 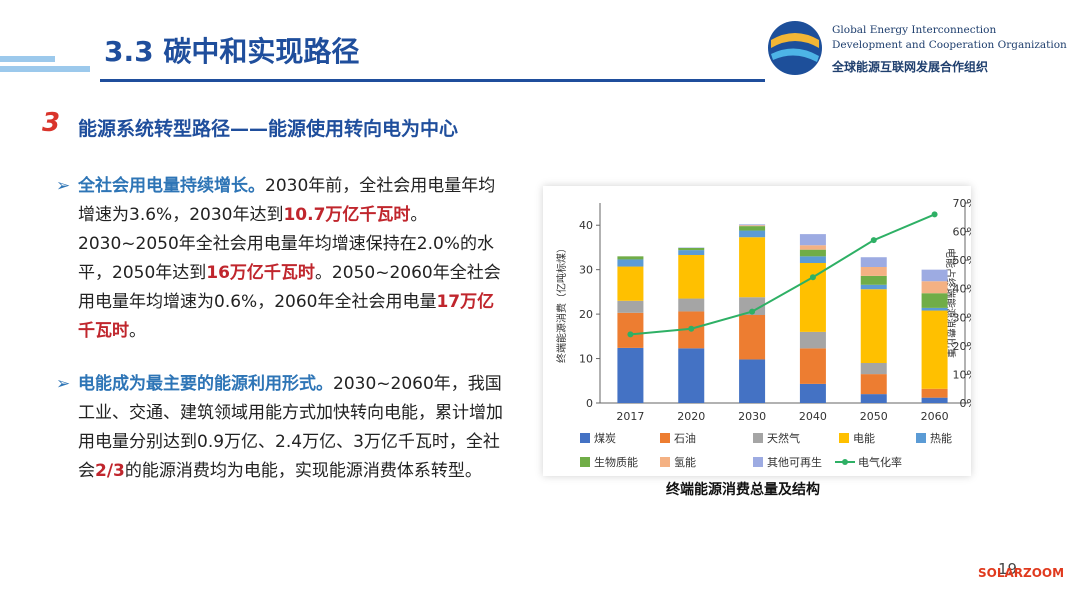 I want to click on x-tick-label: 2060, so click(x=935, y=416).